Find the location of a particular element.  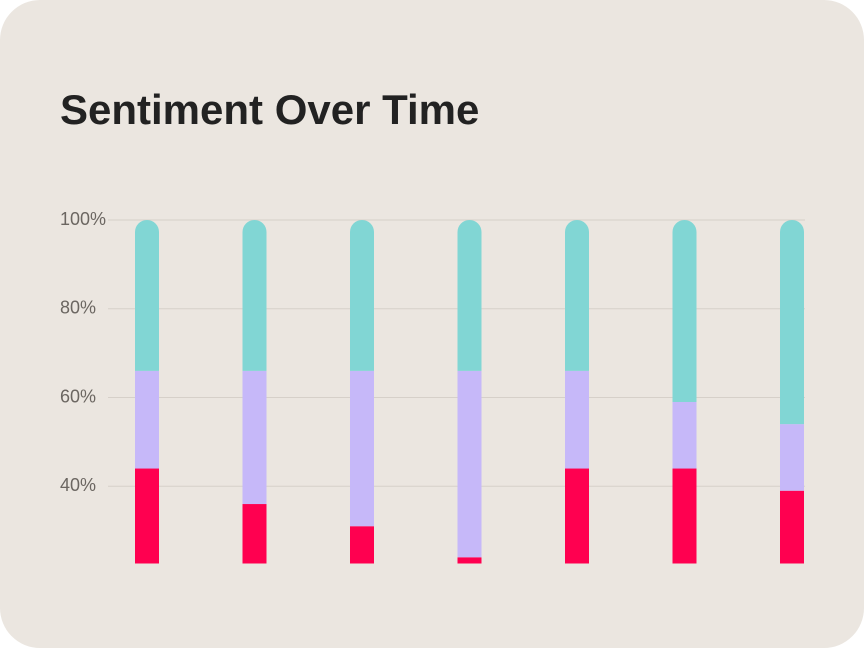

y-tick-label: 100% is located at coordinates (83, 219).